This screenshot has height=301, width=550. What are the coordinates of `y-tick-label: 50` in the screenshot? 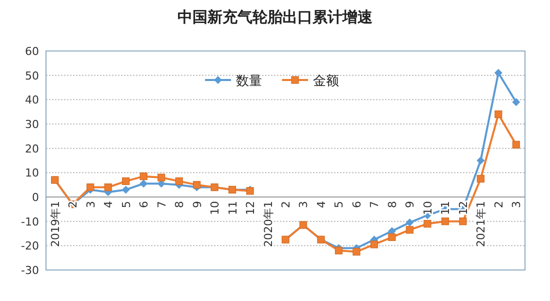 It's located at (32, 75).